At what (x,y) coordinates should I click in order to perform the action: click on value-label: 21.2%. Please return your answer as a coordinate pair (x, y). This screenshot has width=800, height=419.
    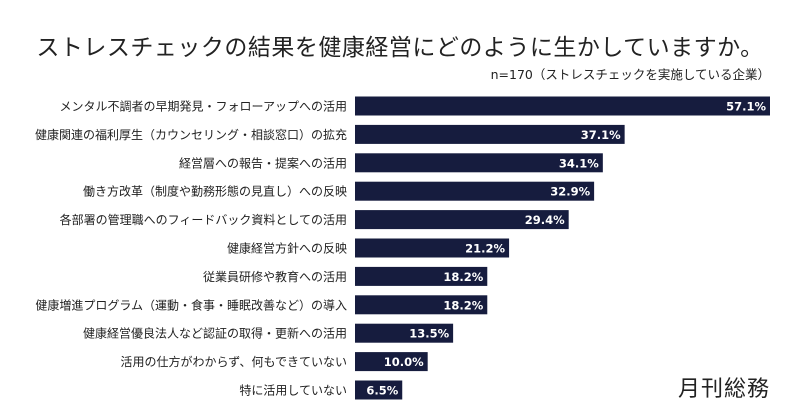
    Looking at the image, I should click on (485, 249).